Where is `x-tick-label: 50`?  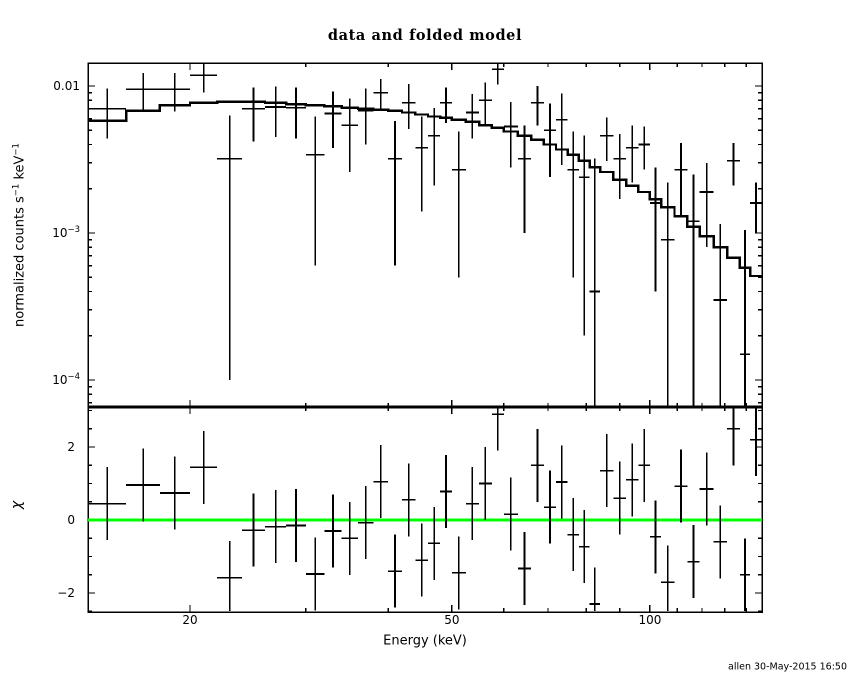
x-tick-label: 50 is located at coordinates (452, 620).